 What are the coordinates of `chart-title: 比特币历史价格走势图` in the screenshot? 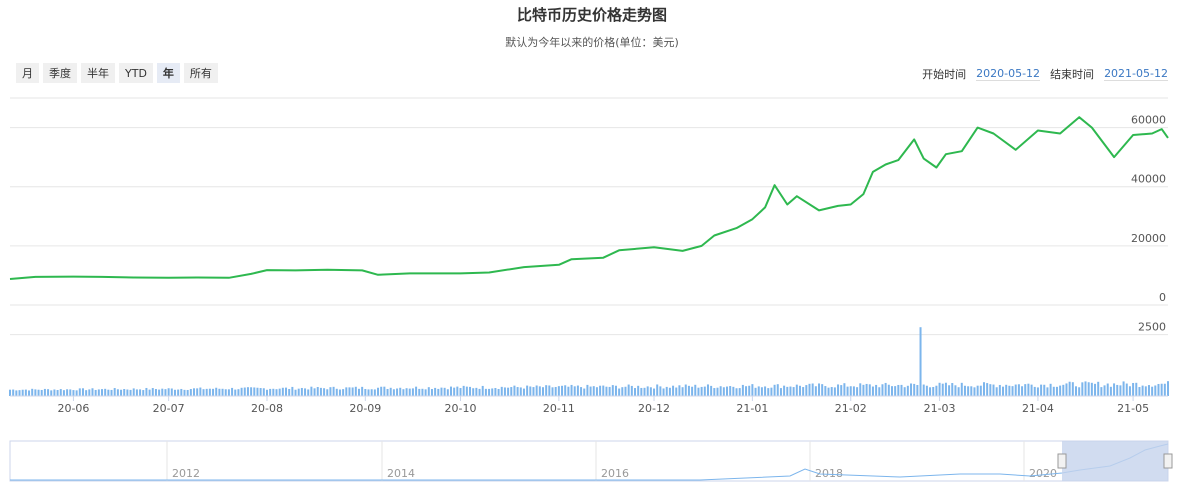 It's located at (591, 15).